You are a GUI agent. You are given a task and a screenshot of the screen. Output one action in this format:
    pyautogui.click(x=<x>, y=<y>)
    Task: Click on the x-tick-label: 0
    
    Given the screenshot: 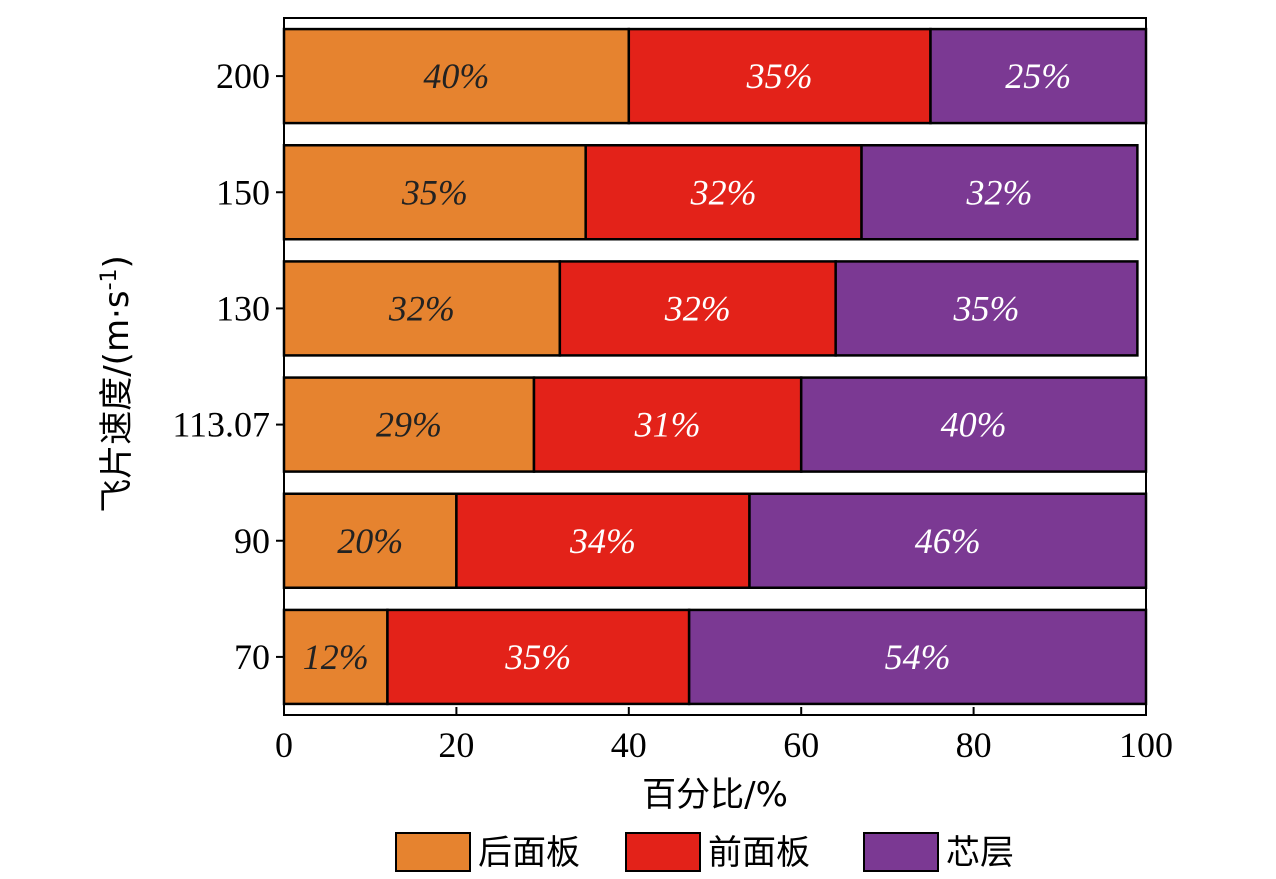 What is the action you would take?
    pyautogui.click(x=284, y=745)
    